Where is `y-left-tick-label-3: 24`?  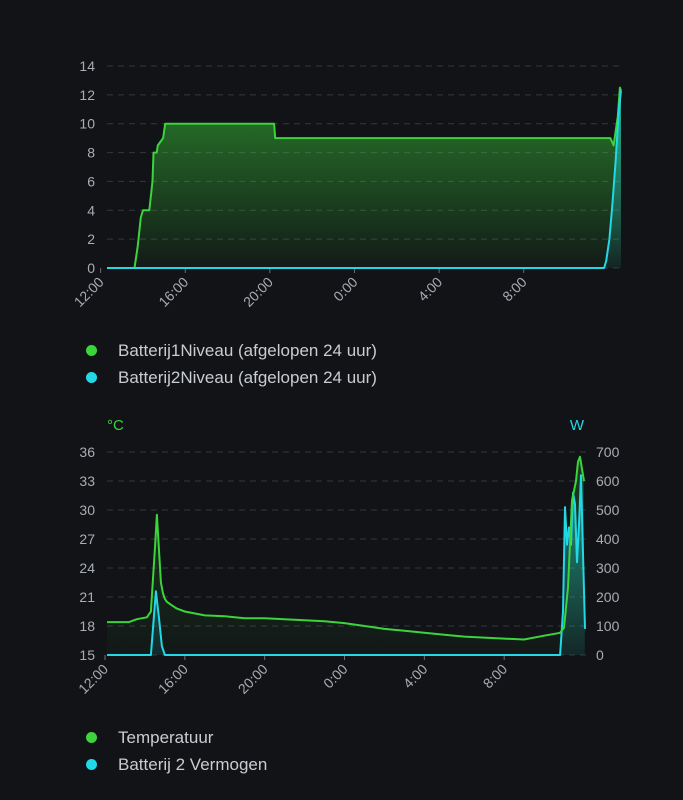 y-left-tick-label-3: 24 is located at coordinates (87, 568).